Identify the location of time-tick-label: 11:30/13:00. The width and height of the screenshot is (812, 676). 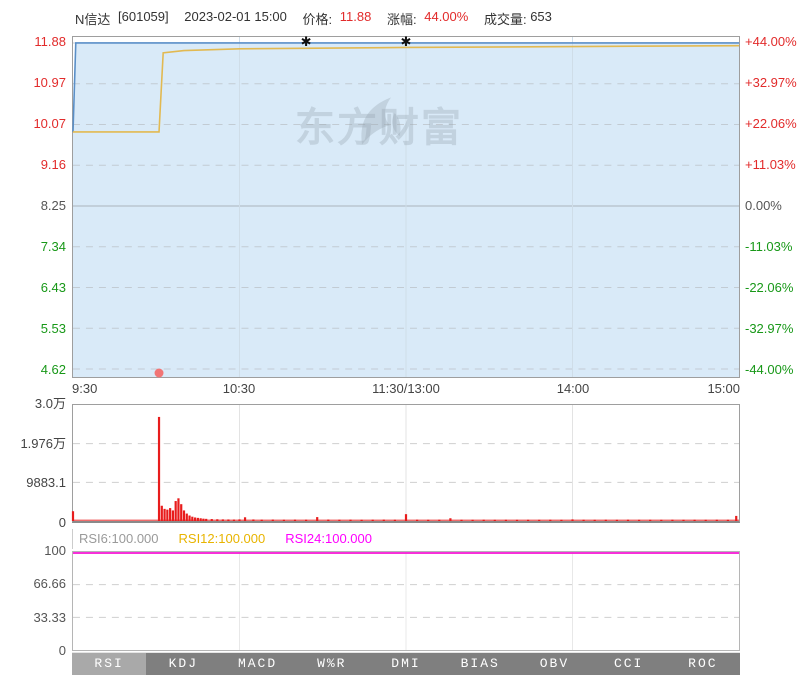
(406, 388).